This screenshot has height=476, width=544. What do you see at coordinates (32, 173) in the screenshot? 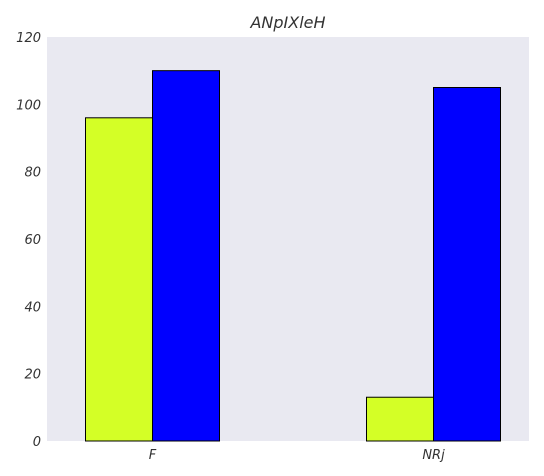
I see `y-tick-label: 80` at bounding box center [32, 173].